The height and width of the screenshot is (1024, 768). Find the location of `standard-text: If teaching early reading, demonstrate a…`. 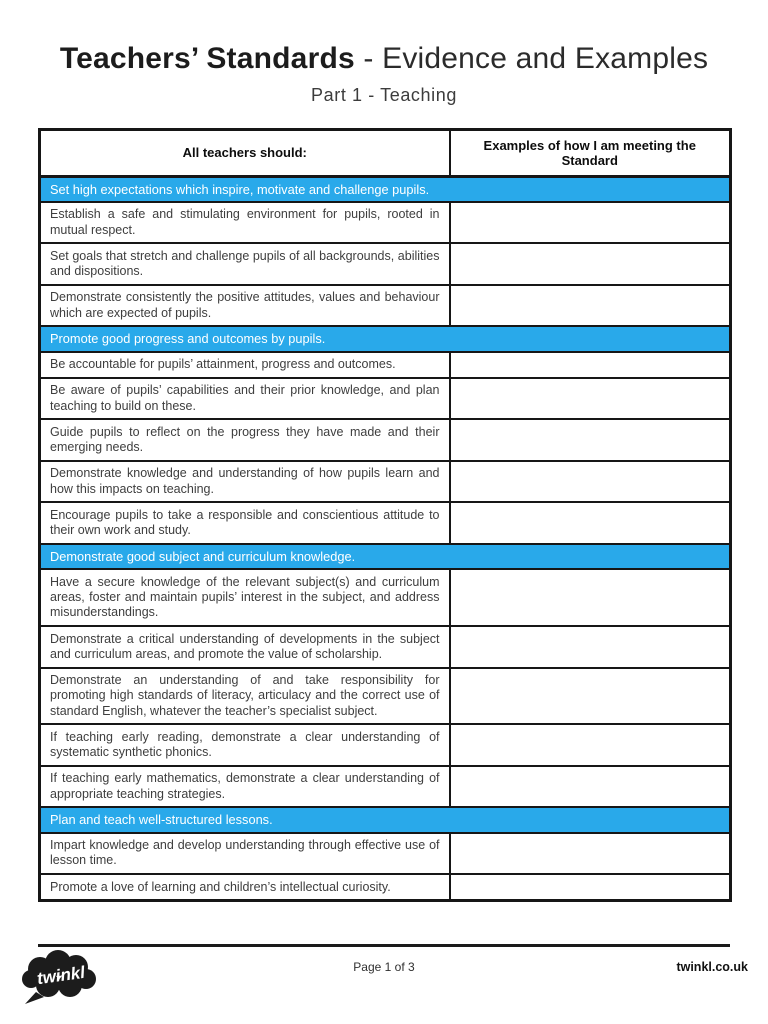

standard-text: If teaching early reading, demonstrate a… is located at coordinates (244, 745).